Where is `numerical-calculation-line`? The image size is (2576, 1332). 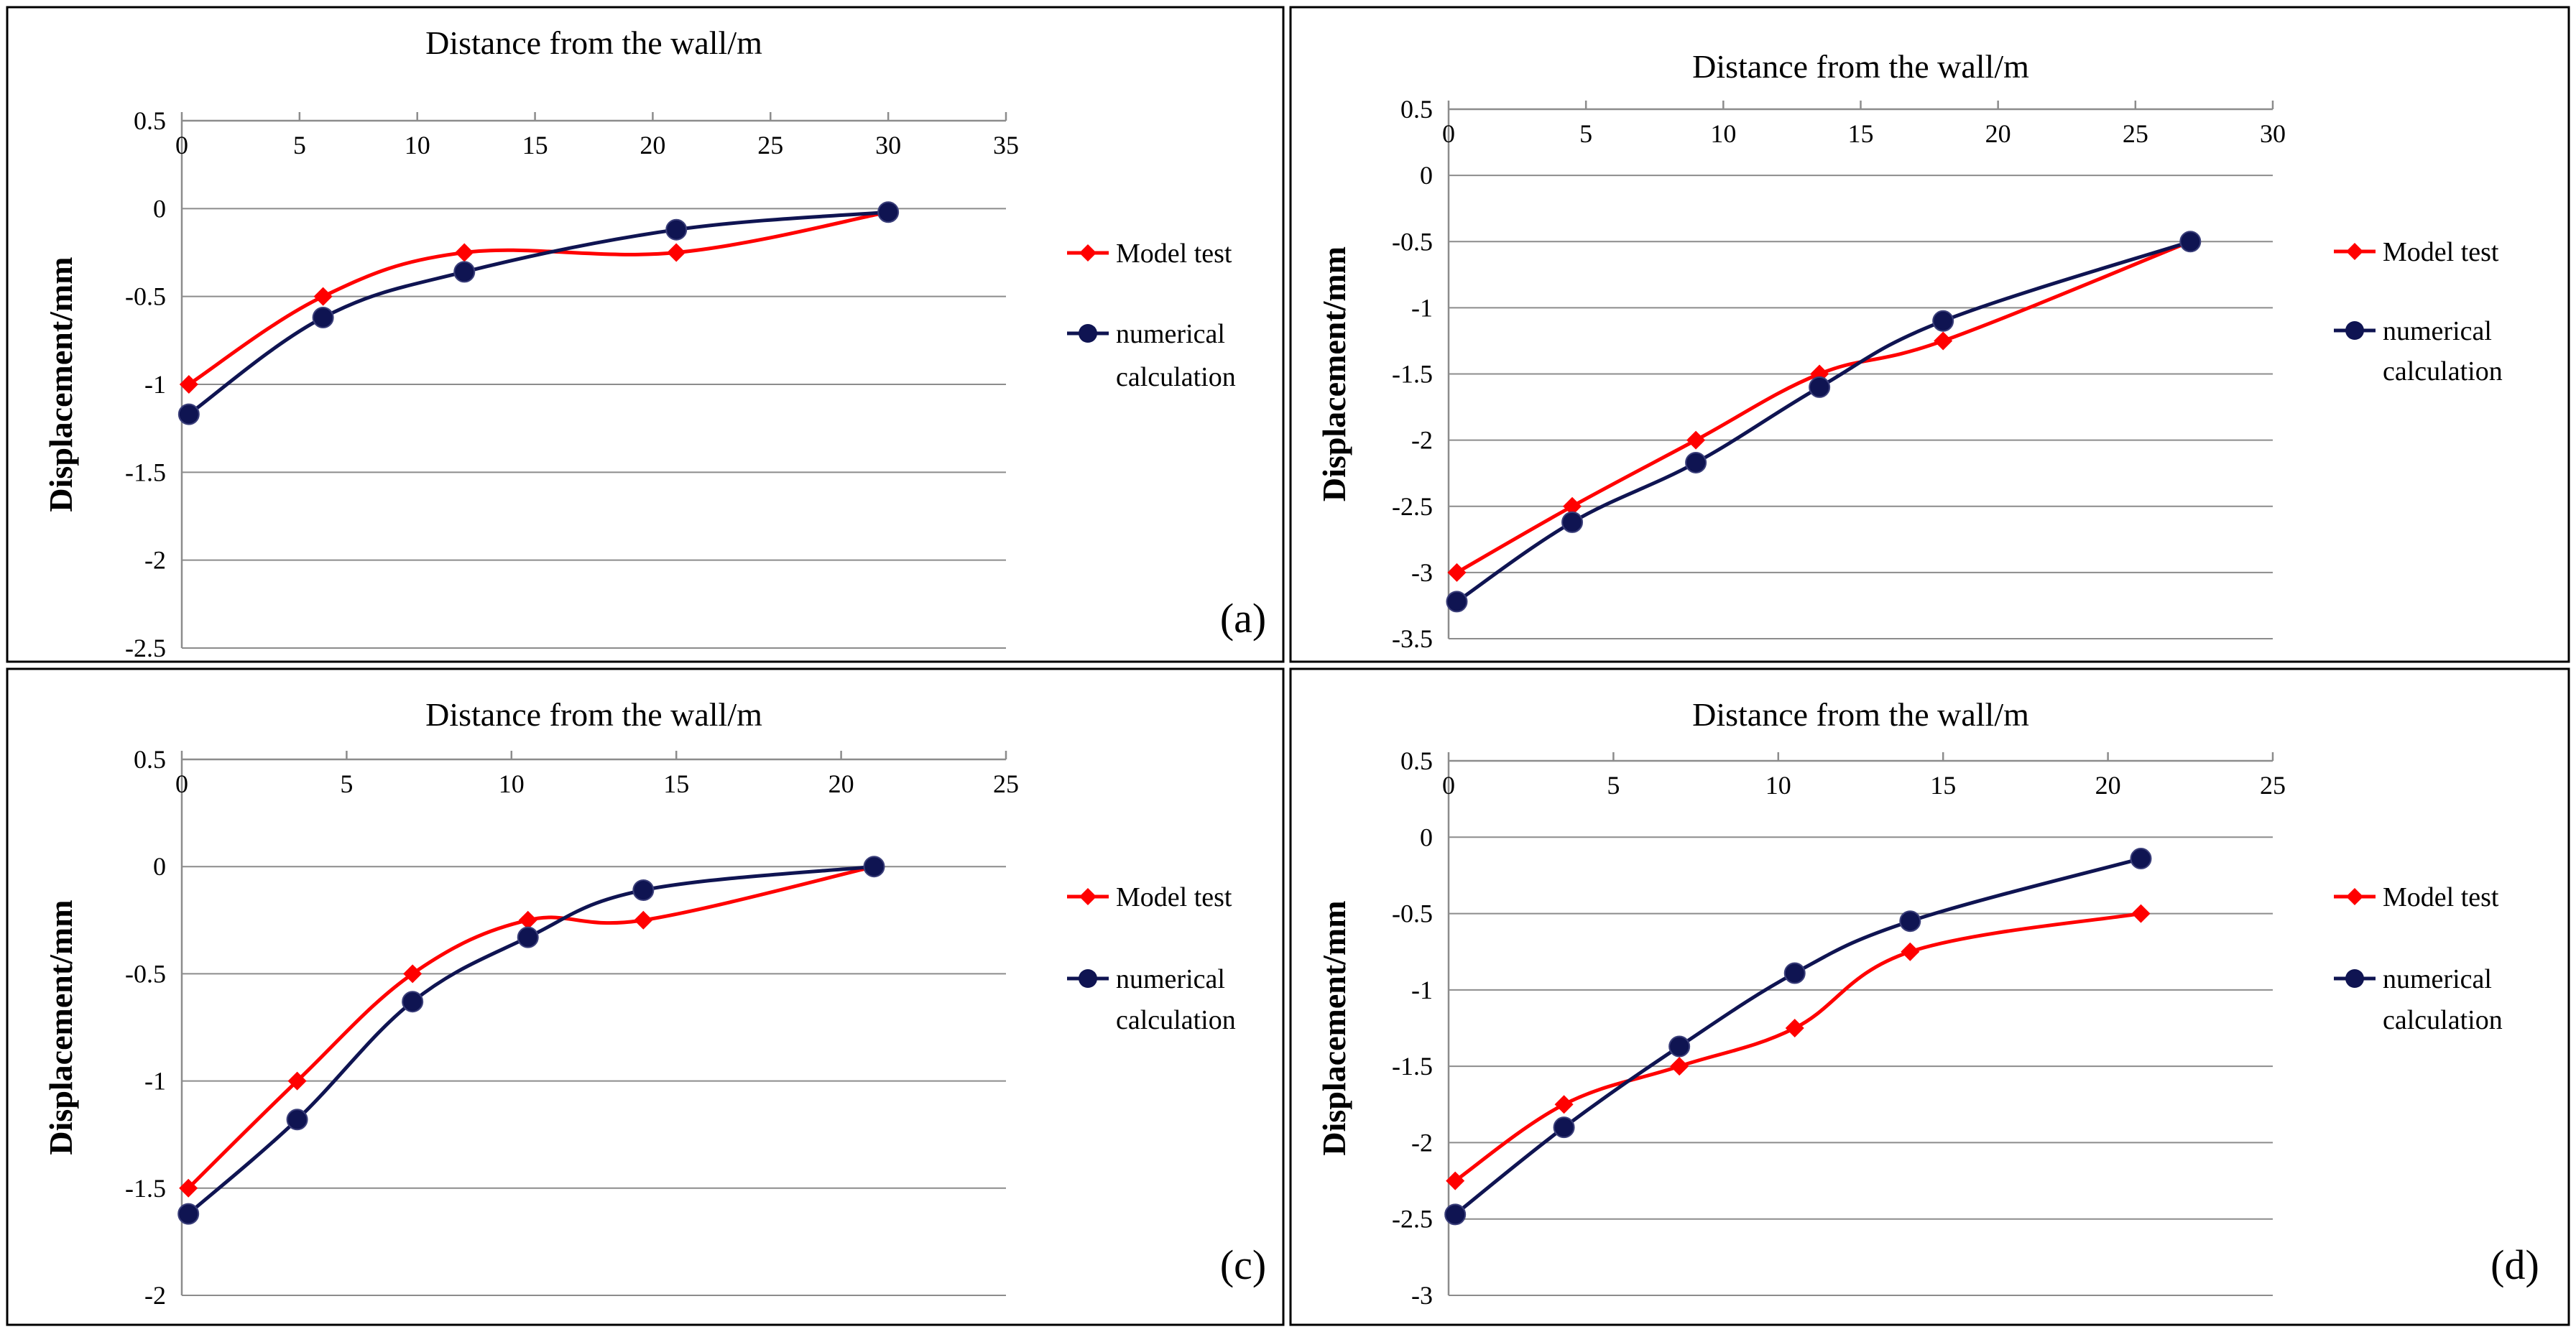
numerical-calculation-line is located at coordinates (530, 1040).